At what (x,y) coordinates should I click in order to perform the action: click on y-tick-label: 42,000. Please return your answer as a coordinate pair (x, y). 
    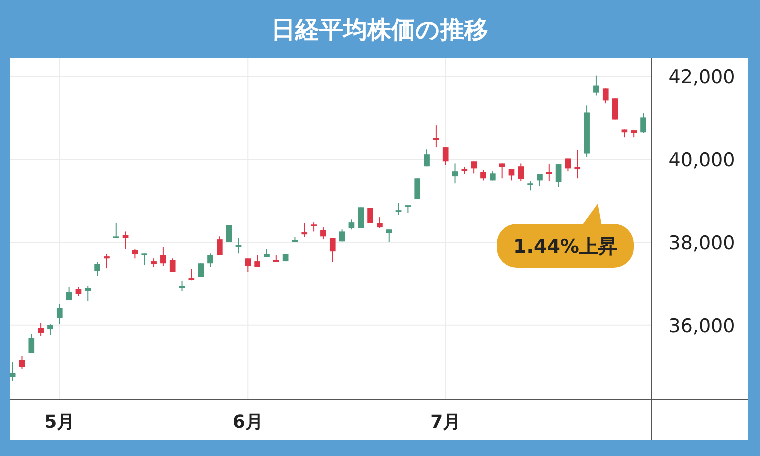
    Looking at the image, I should click on (702, 77).